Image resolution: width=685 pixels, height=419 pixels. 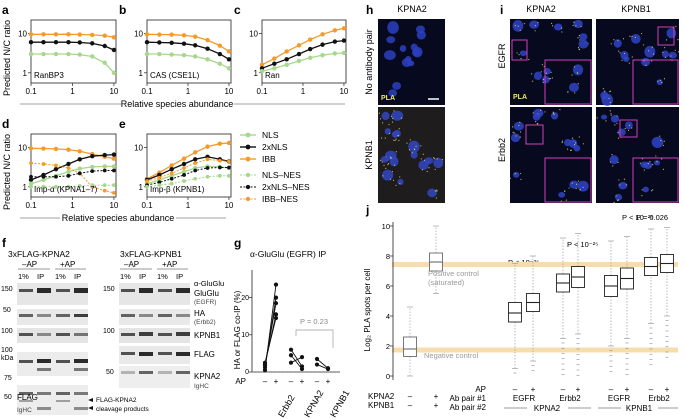 What do you see at coordinates (468, 407) in the screenshot?
I see `j-row-abpair2: Ab pair #2` at bounding box center [468, 407].